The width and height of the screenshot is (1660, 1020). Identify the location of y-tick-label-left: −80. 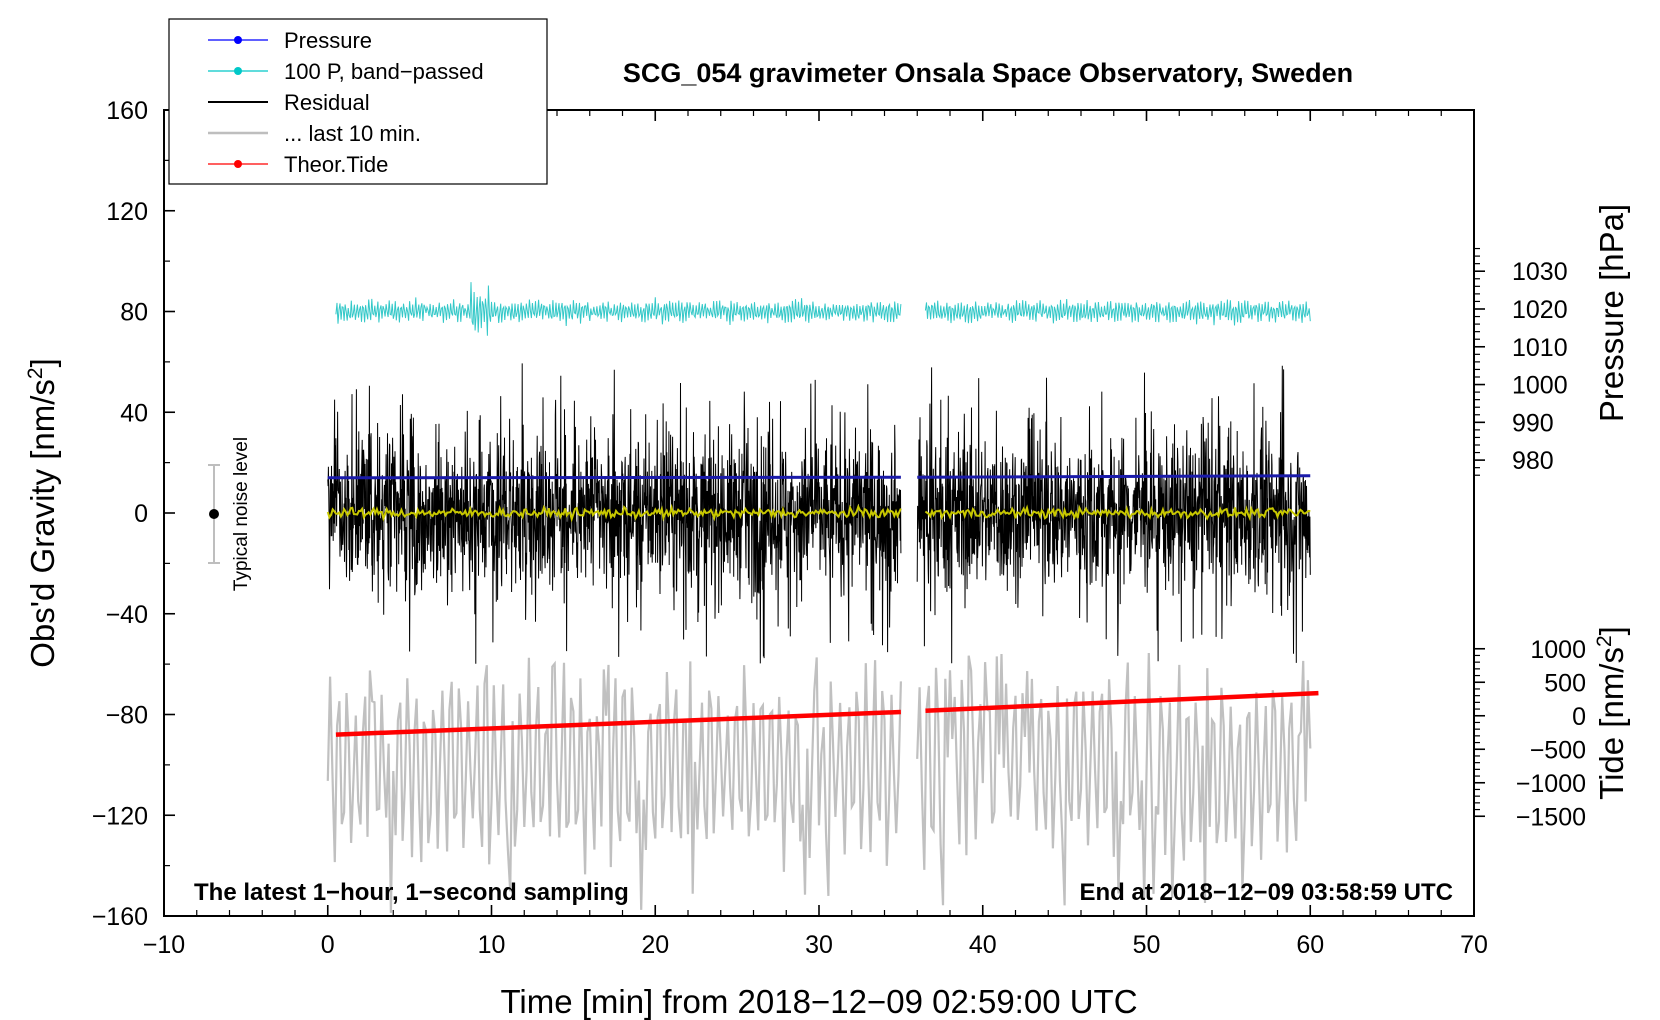
(127, 716).